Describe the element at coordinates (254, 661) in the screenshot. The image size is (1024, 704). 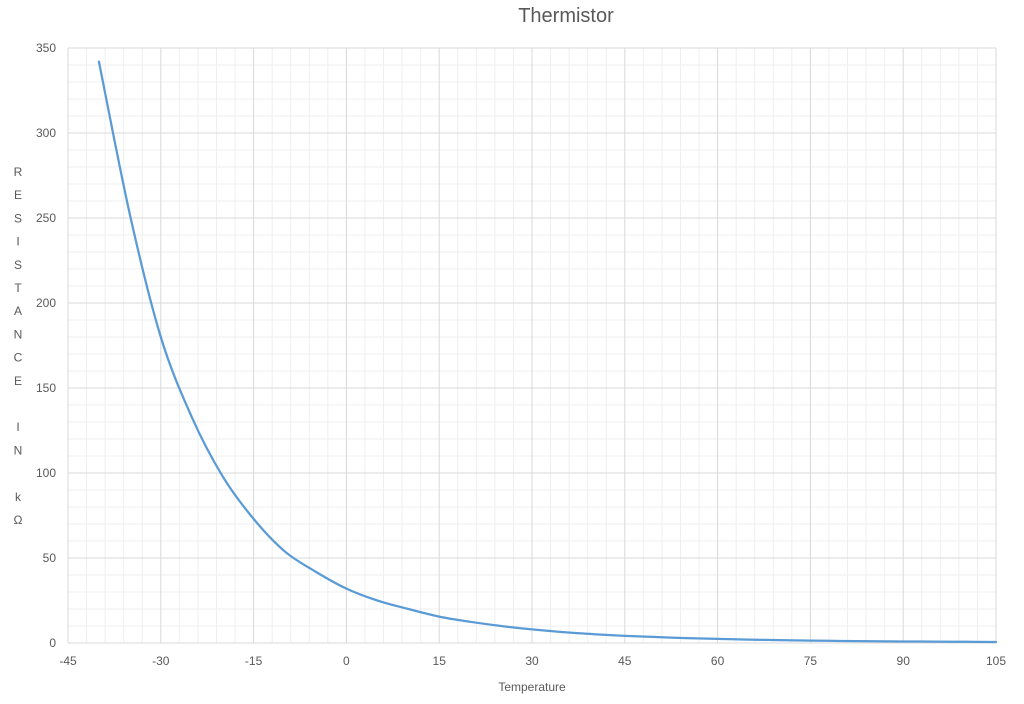
I see `x-tick-label: -15` at that location.